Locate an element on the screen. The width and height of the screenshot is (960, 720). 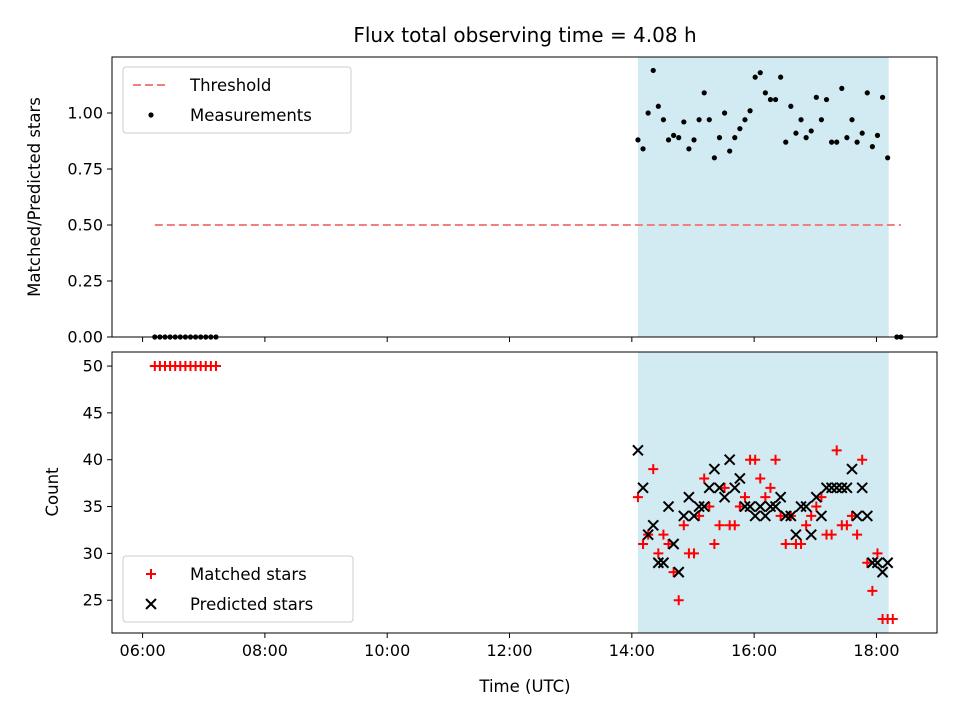
y-tick-label: 0.50 is located at coordinates (85, 225).